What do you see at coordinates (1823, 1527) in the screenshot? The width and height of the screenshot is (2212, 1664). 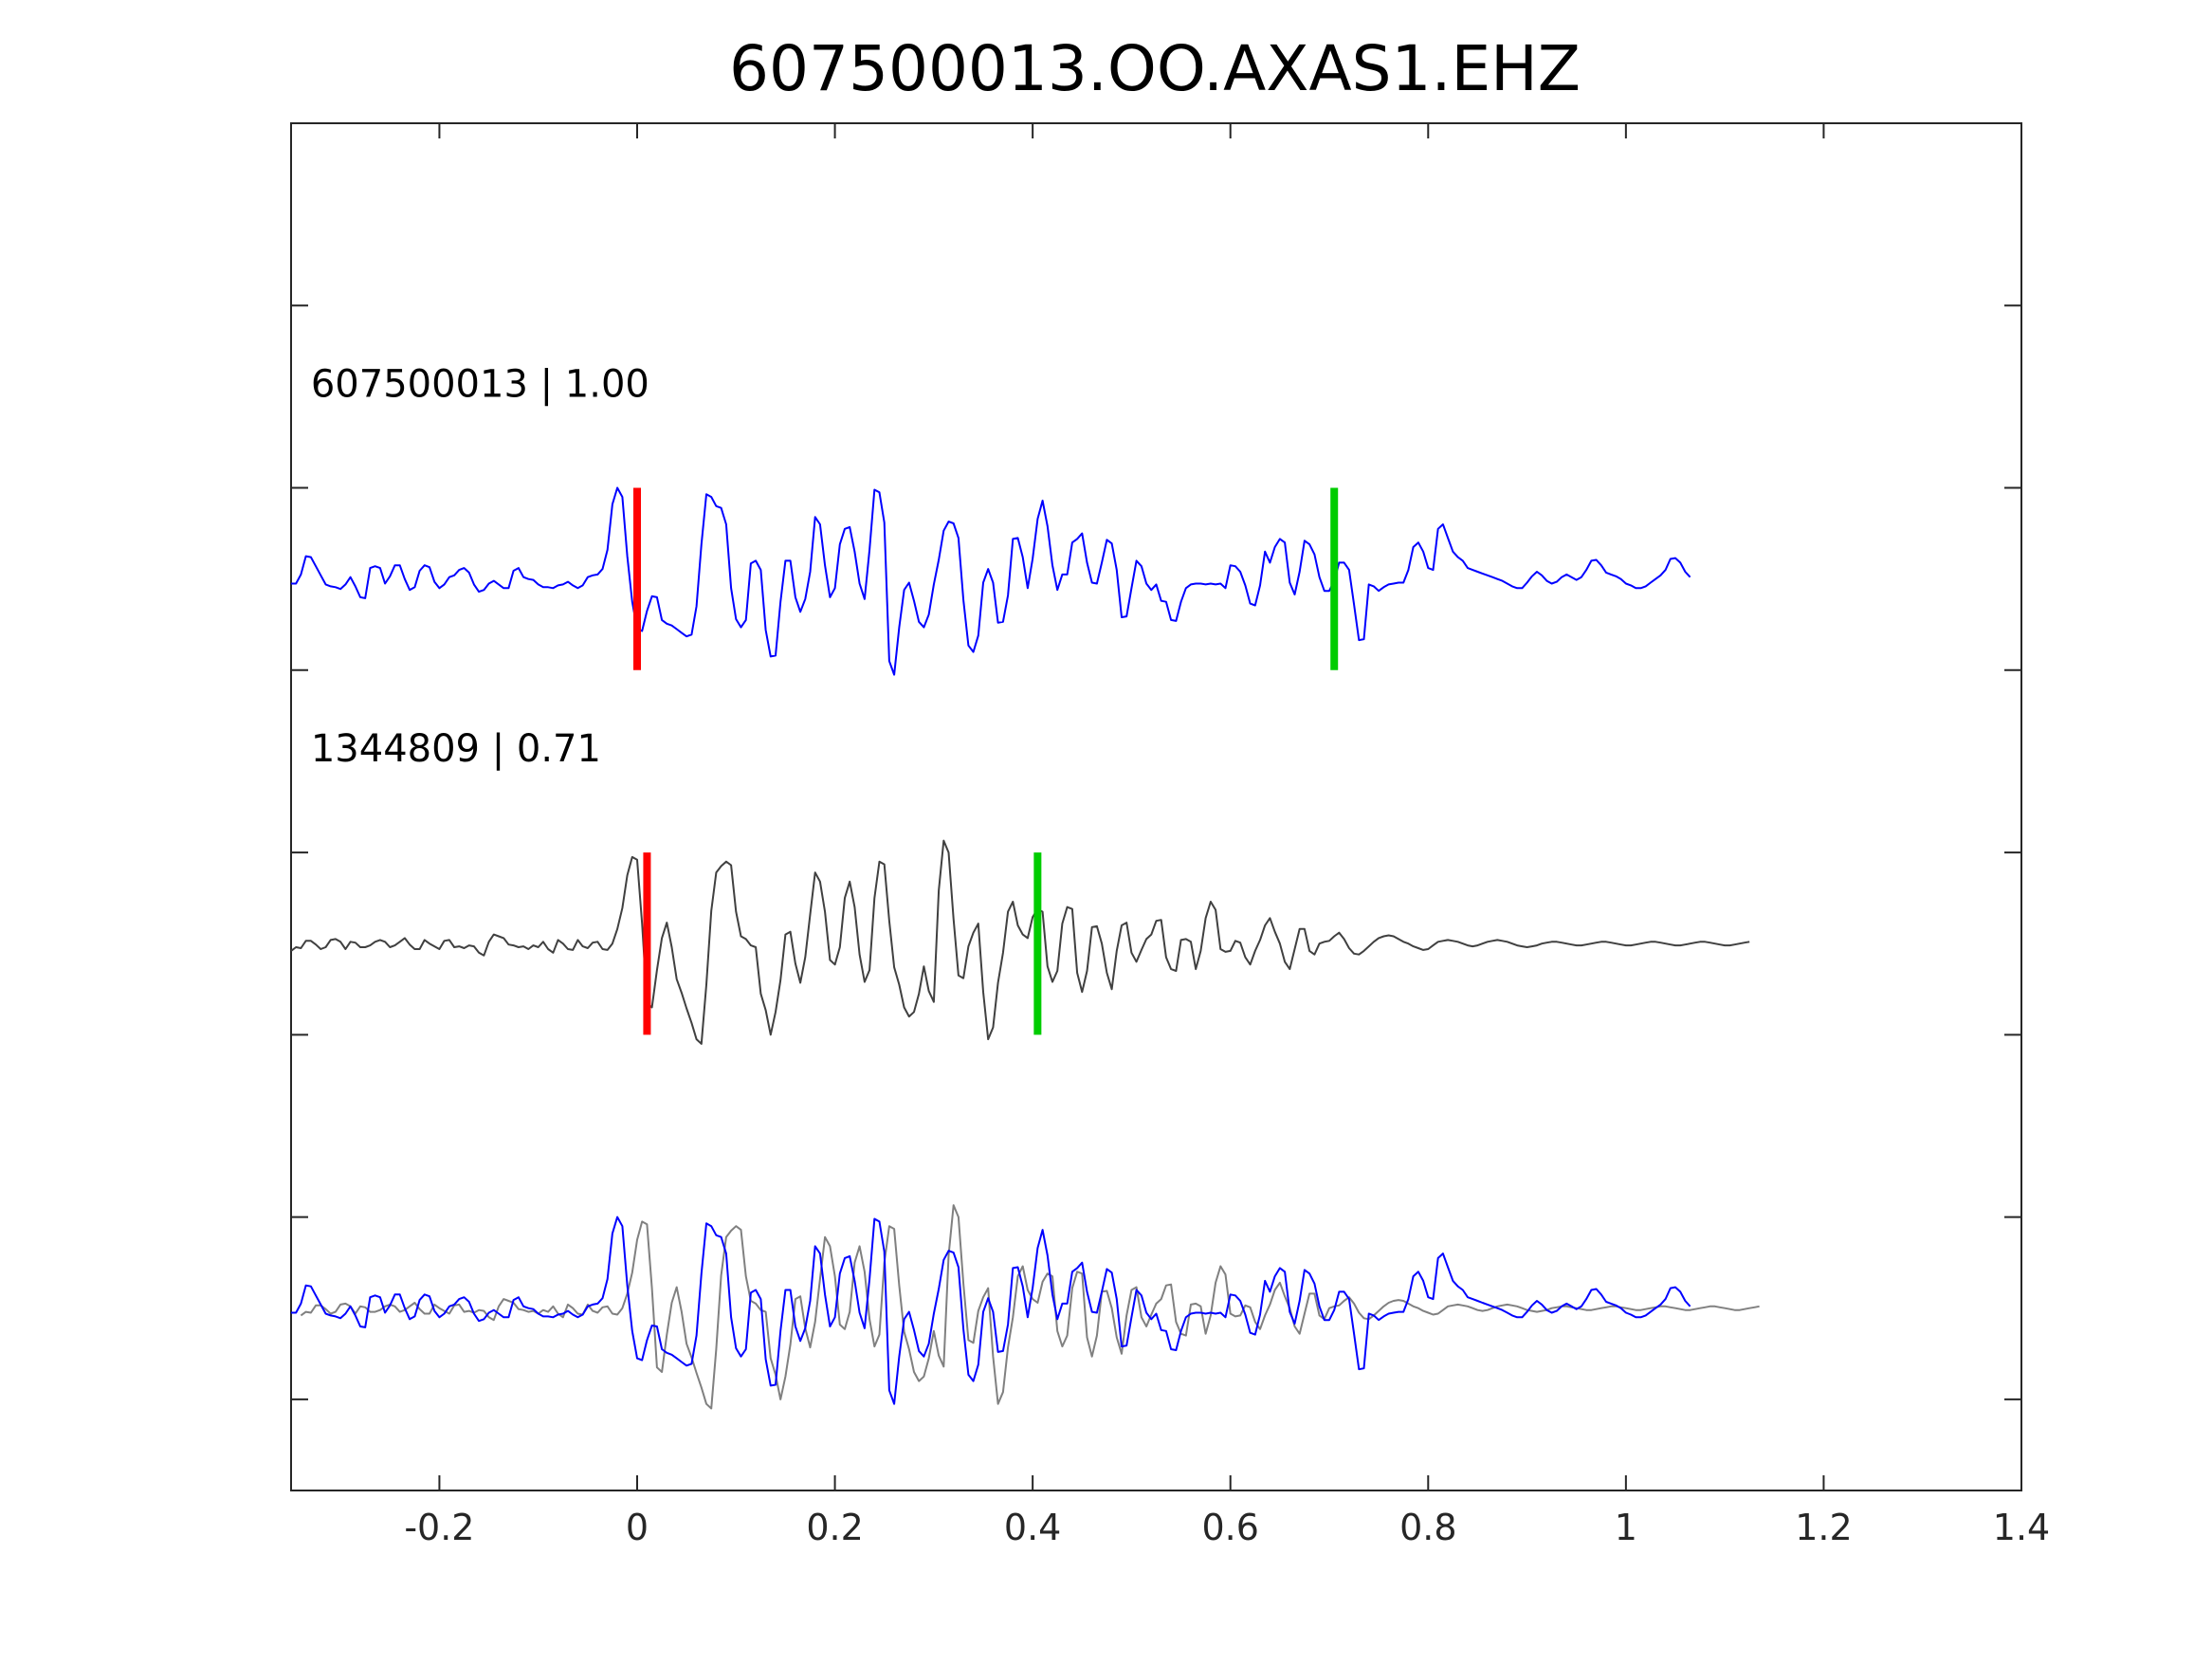 I see `x-tick-label: 1.2` at bounding box center [1823, 1527].